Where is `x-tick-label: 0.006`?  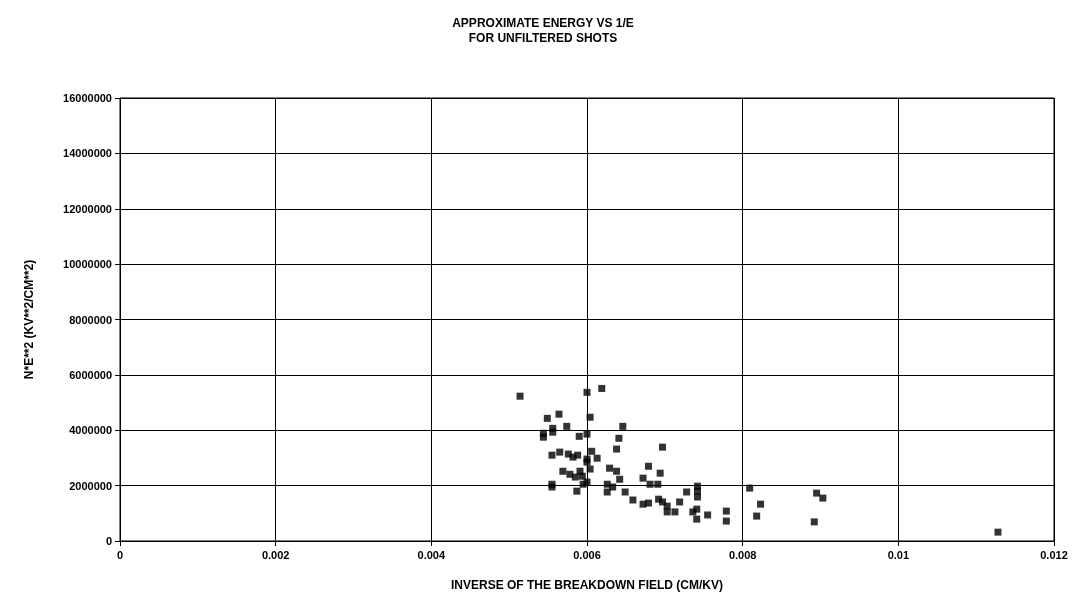
x-tick-label: 0.006 is located at coordinates (587, 554).